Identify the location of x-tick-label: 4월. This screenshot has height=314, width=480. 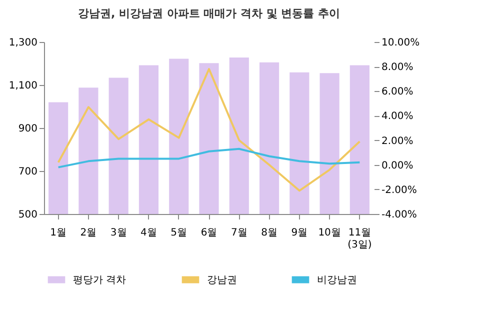
(148, 233).